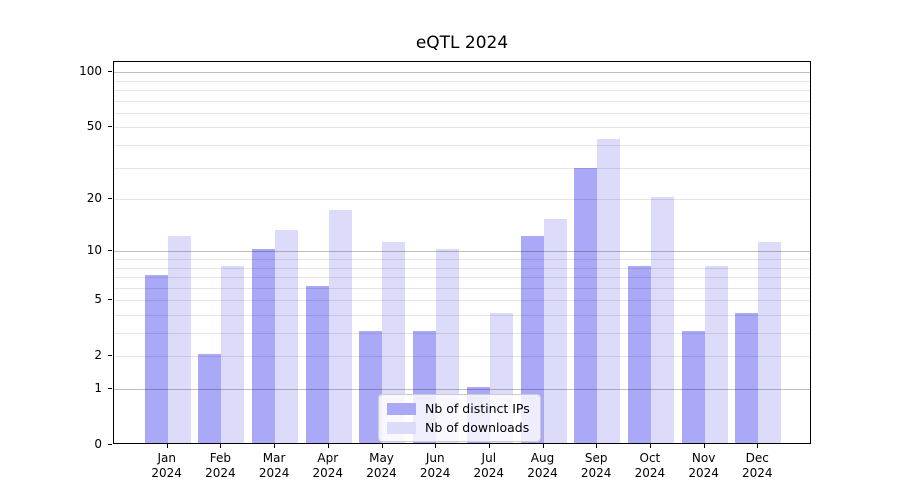  What do you see at coordinates (166, 465) in the screenshot?
I see `x-tick-label-jan: Jan 2024` at bounding box center [166, 465].